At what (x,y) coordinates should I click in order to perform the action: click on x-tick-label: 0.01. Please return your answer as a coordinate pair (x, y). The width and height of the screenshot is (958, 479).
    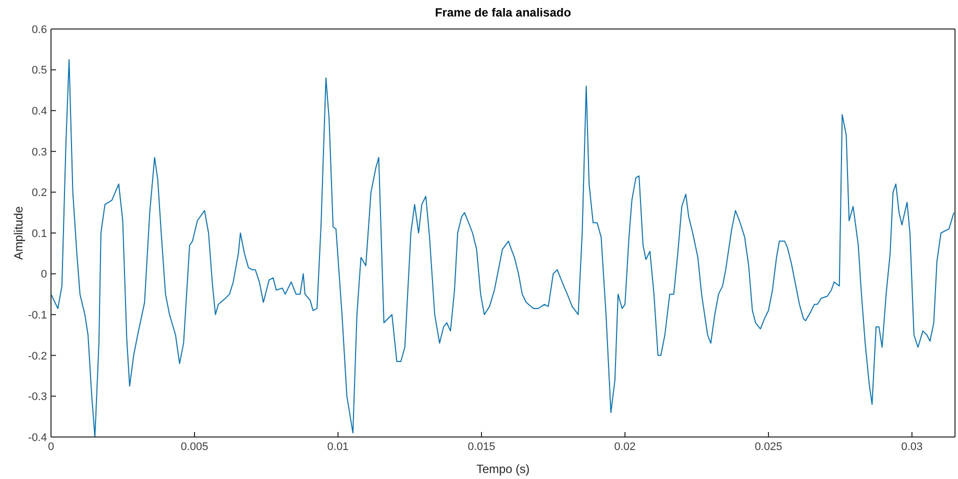
    Looking at the image, I should click on (338, 446).